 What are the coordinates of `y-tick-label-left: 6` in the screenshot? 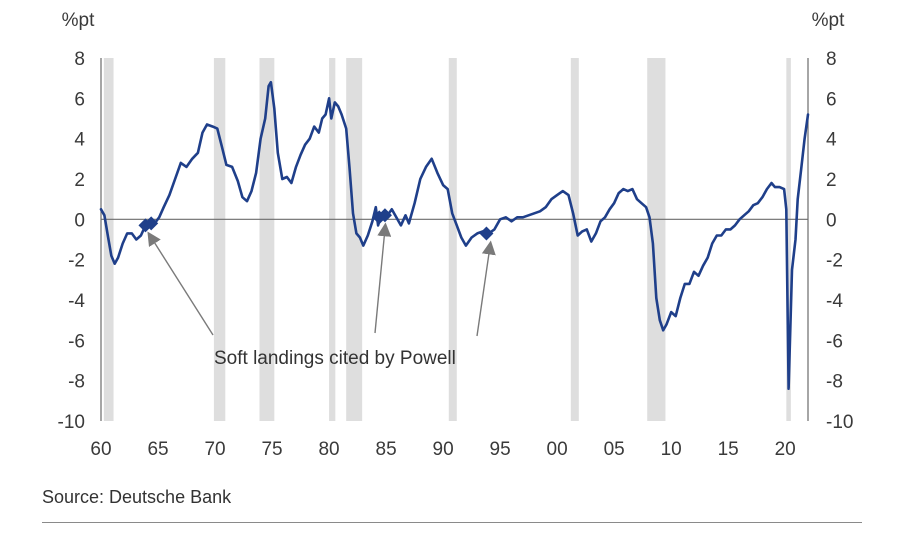 It's located at (79, 99).